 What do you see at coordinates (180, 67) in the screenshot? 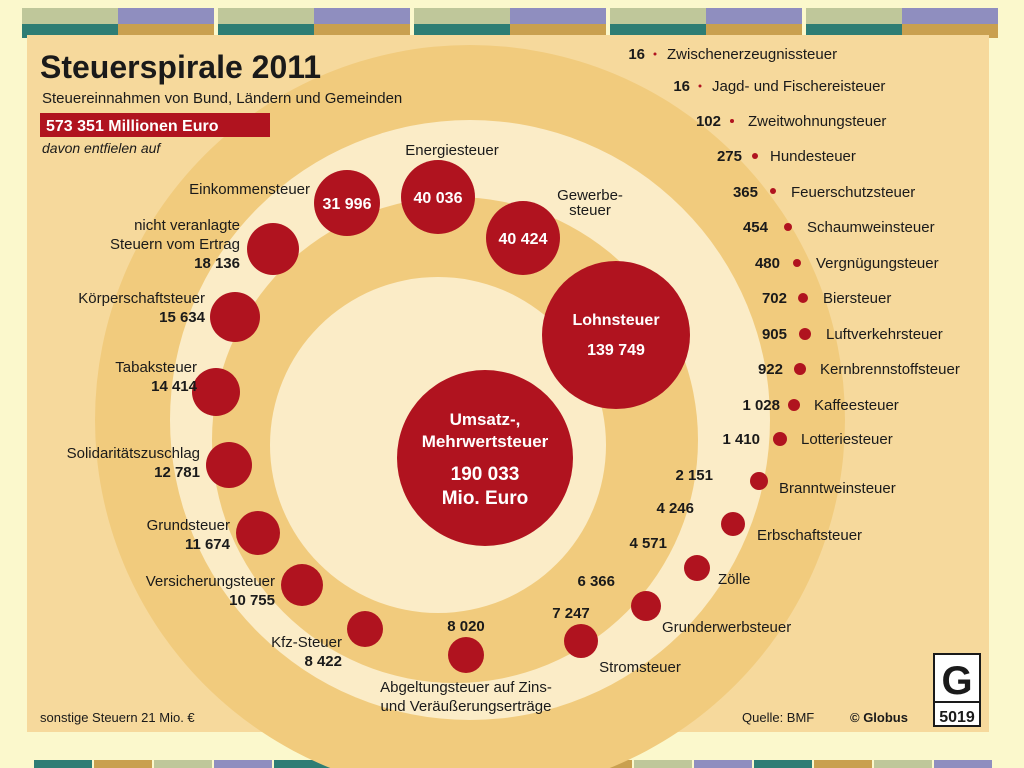
I see `chart-title: Steuerspirale 2011` at bounding box center [180, 67].